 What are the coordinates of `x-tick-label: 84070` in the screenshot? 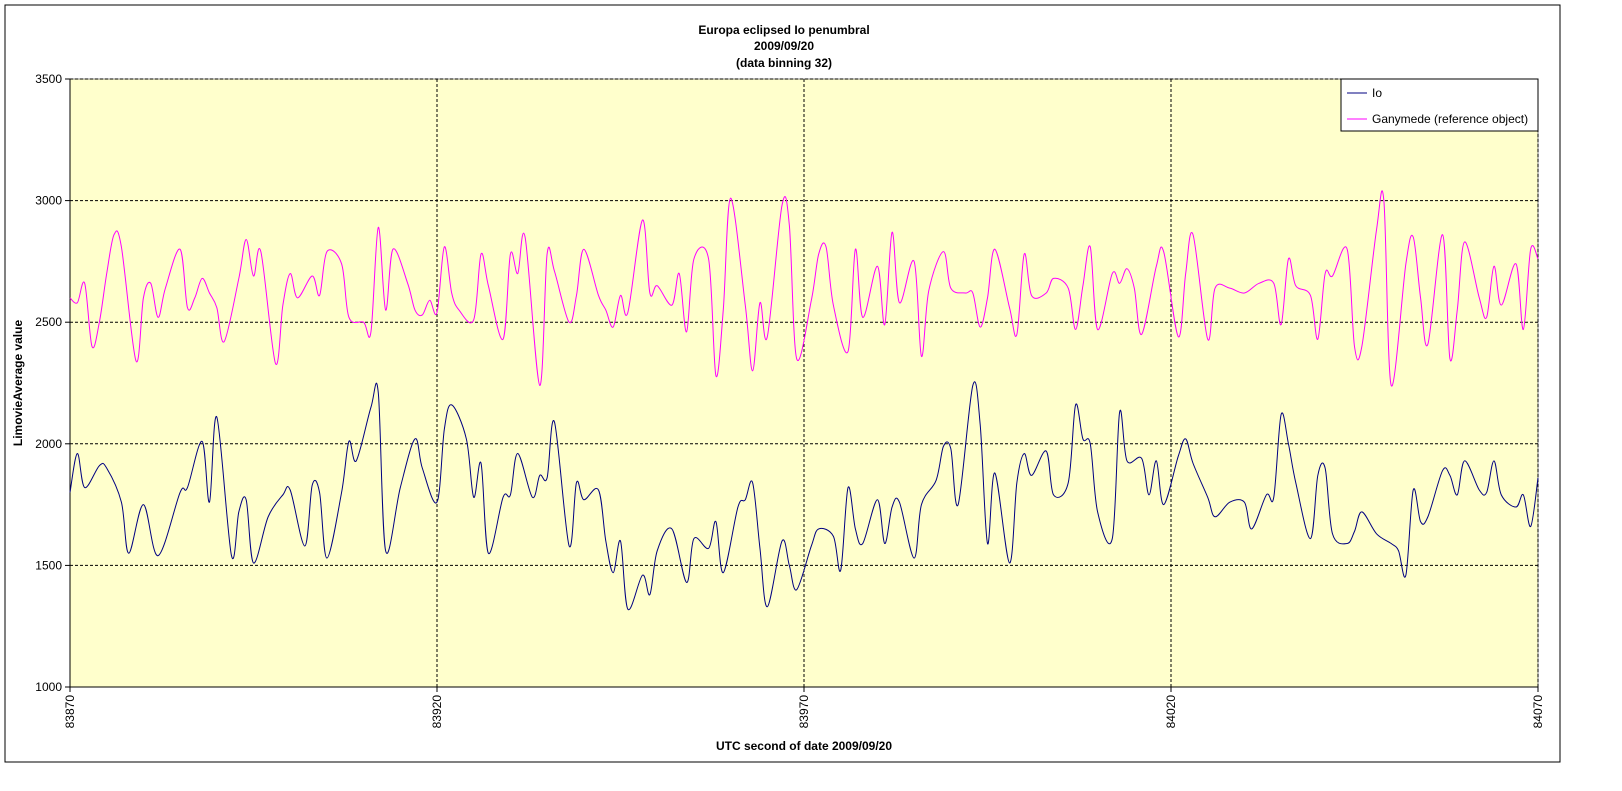 It's located at (1538, 712).